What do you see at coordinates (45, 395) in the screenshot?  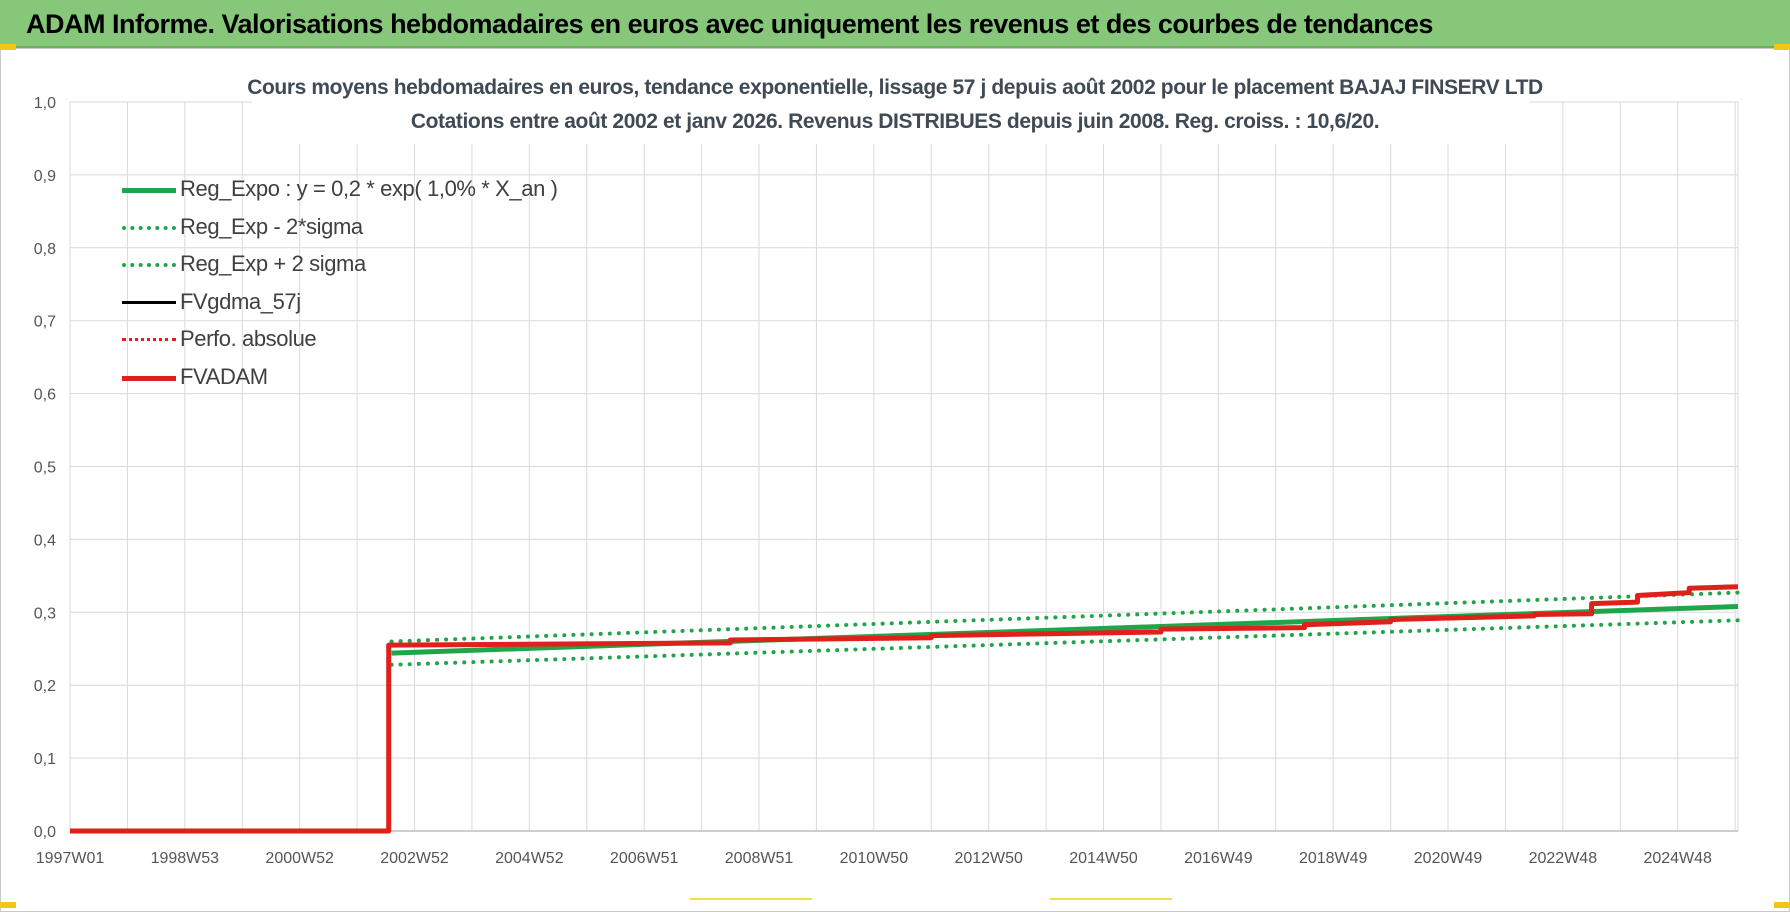 I see `y-tick-label: 0,6` at bounding box center [45, 395].